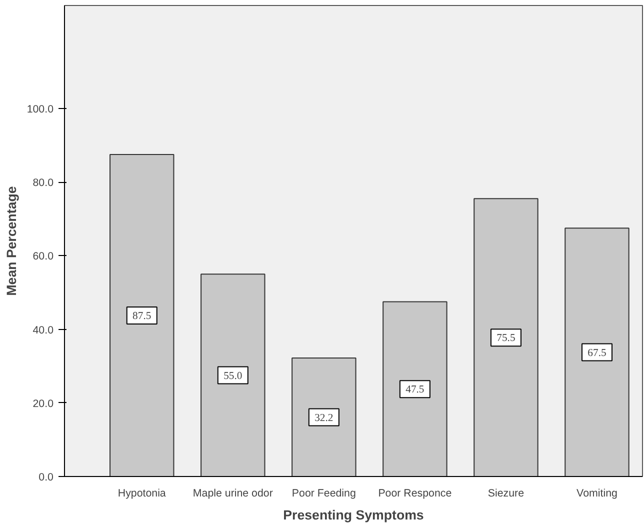  What do you see at coordinates (43, 404) in the screenshot?
I see `y-tick-label: 20.0` at bounding box center [43, 404].